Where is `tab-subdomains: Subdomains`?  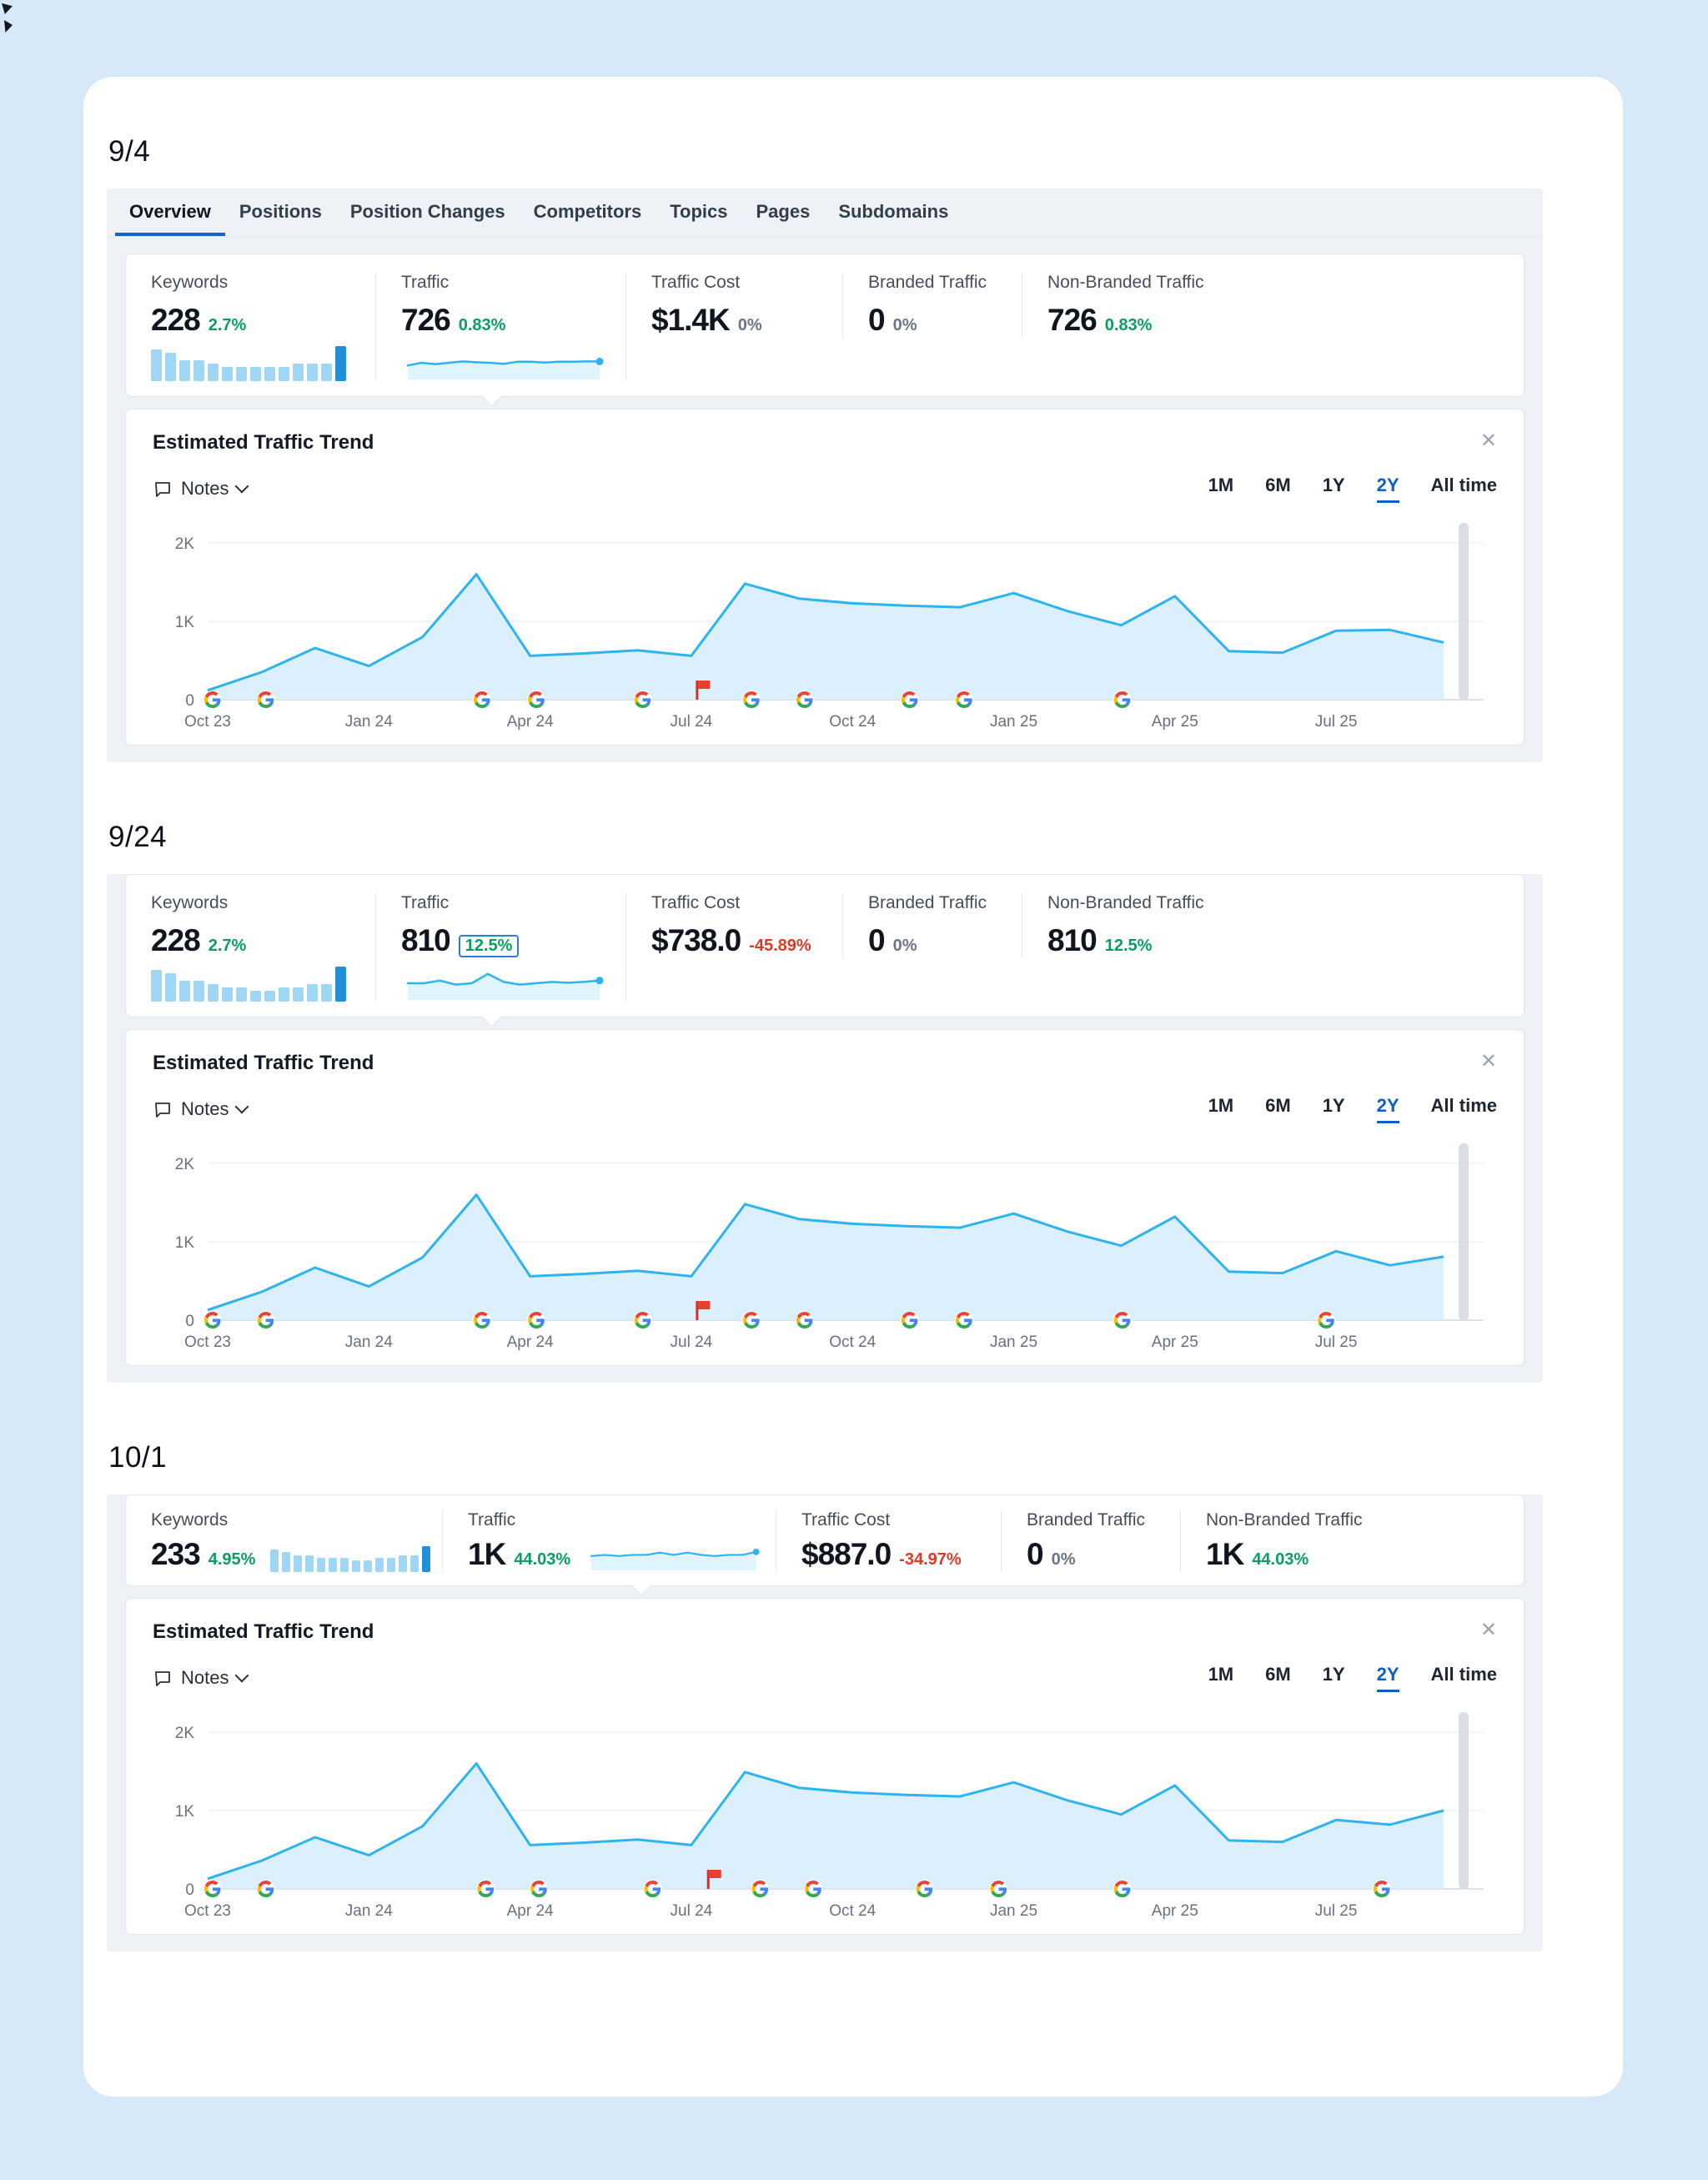
tab-subdomains: Subdomains is located at coordinates (893, 212).